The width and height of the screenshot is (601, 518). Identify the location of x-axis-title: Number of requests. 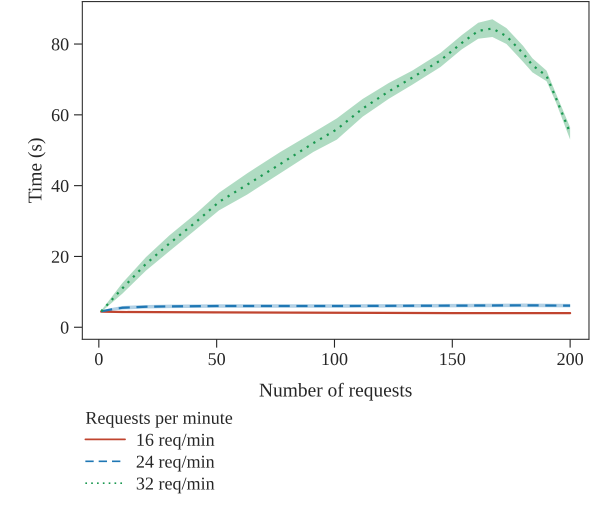
(336, 391).